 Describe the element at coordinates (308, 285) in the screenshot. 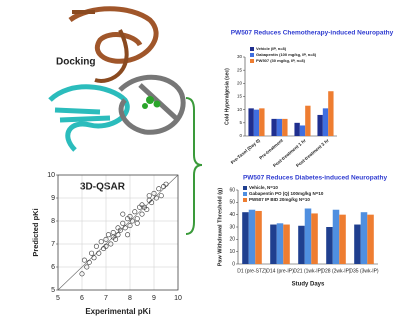

I see `x-axis-label: Study Days` at that location.